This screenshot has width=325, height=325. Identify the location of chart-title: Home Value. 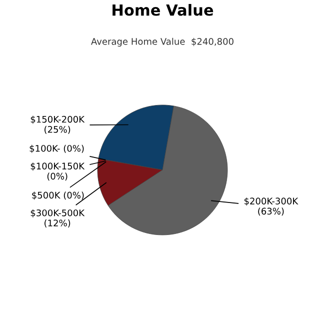
(163, 10).